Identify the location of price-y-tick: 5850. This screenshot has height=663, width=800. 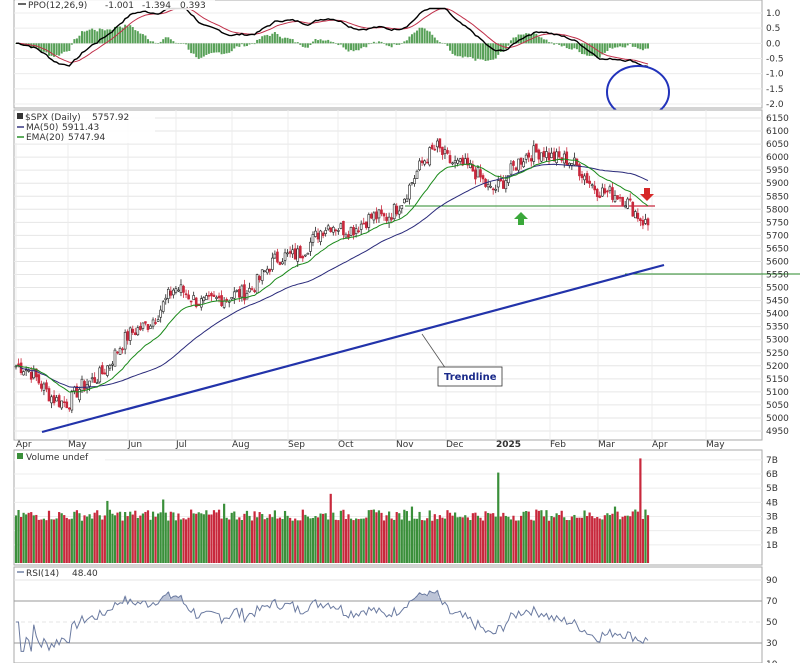
(777, 197).